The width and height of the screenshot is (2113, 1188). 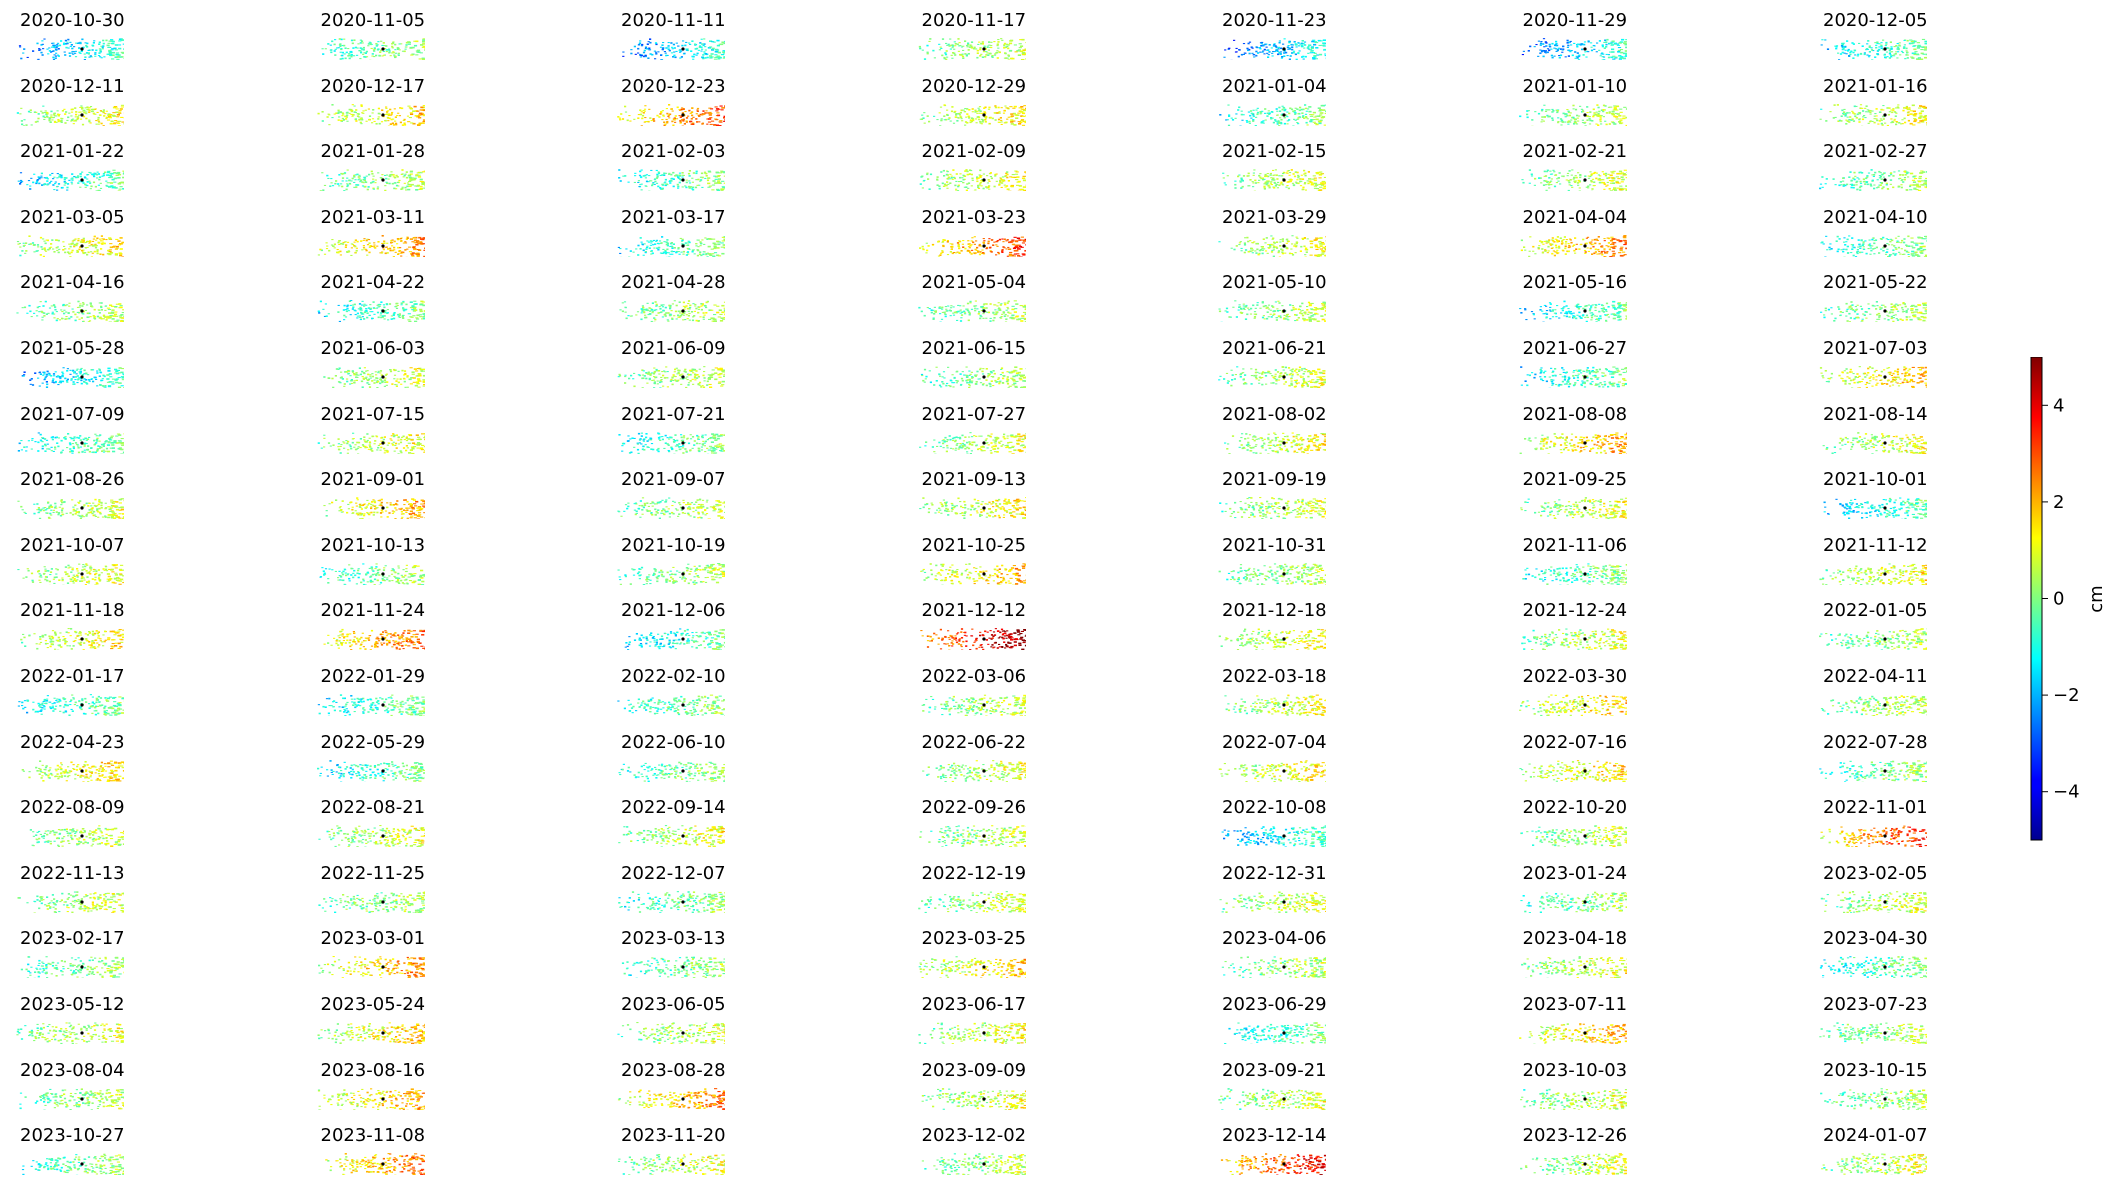 What do you see at coordinates (751, 162) in the screenshot?
I see `panel-2021-02-03: 2021-02-03` at bounding box center [751, 162].